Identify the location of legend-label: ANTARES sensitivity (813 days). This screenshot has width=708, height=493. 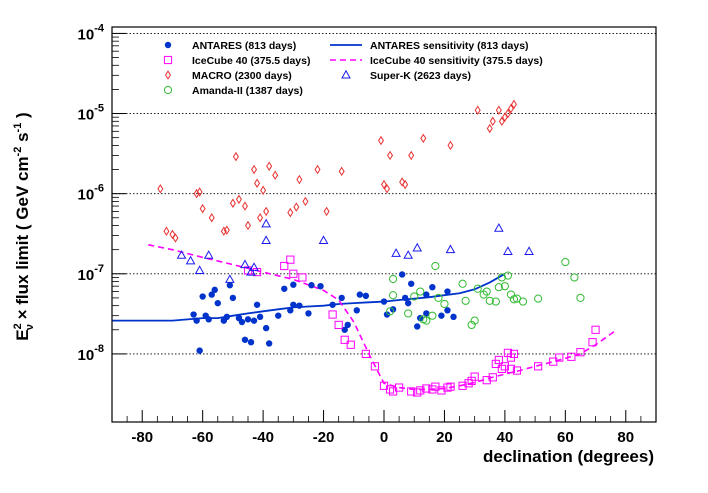
(449, 46).